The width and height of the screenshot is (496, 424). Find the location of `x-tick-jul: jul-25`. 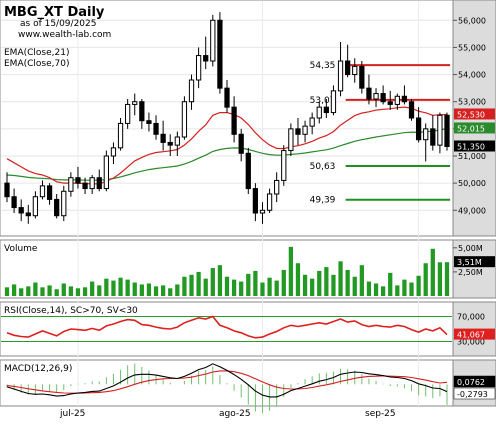

x-tick-jul: jul-25 is located at coordinates (72, 414).